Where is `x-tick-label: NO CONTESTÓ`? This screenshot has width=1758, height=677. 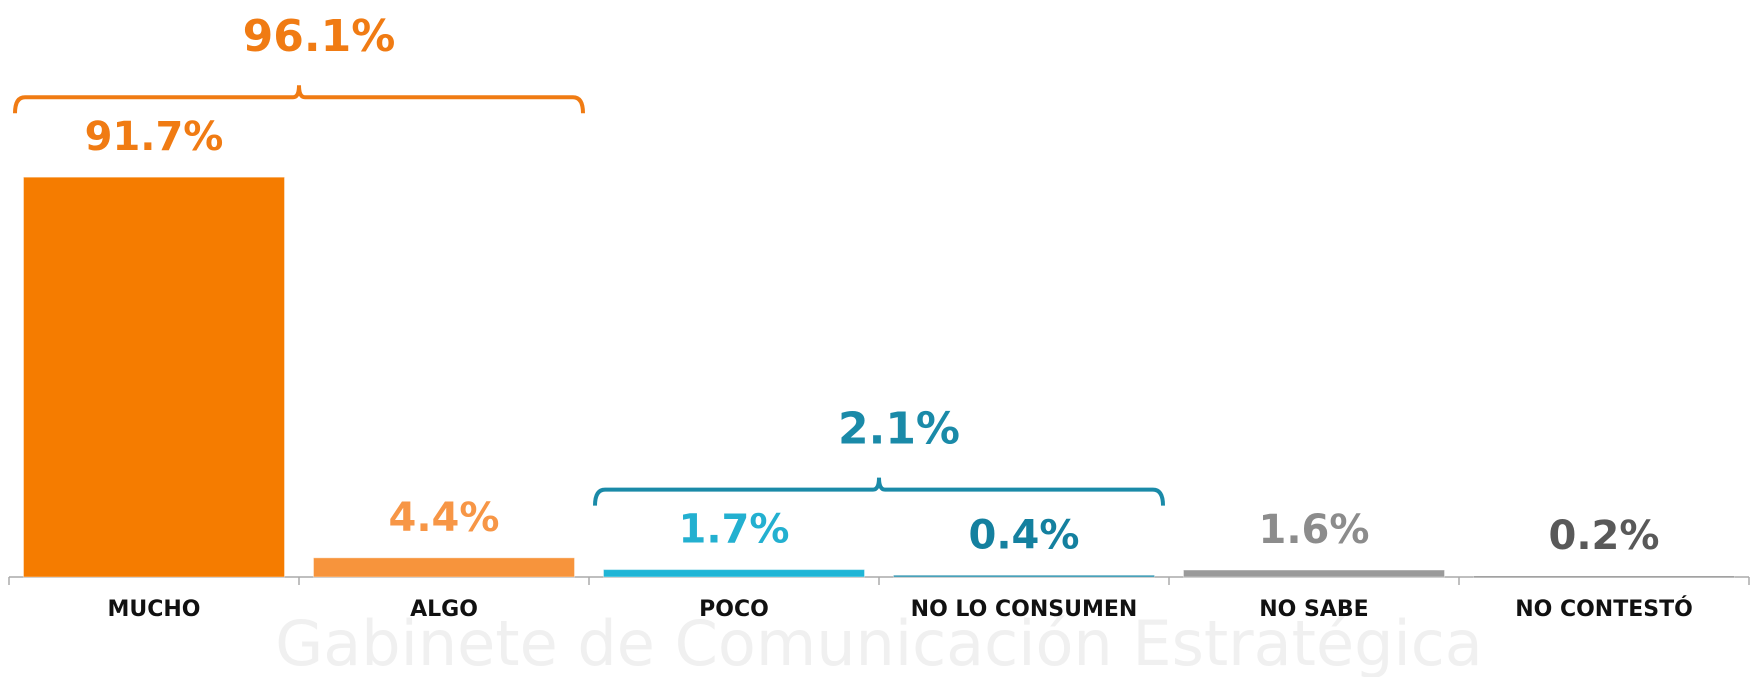 x-tick-label: NO CONTESTÓ is located at coordinates (1604, 609).